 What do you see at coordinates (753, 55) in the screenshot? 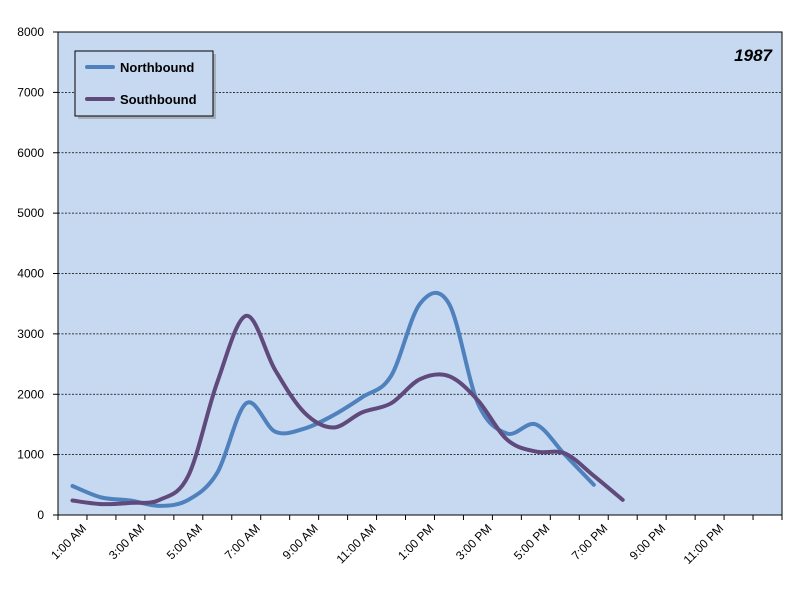
I see `chart-title: 1987` at bounding box center [753, 55].